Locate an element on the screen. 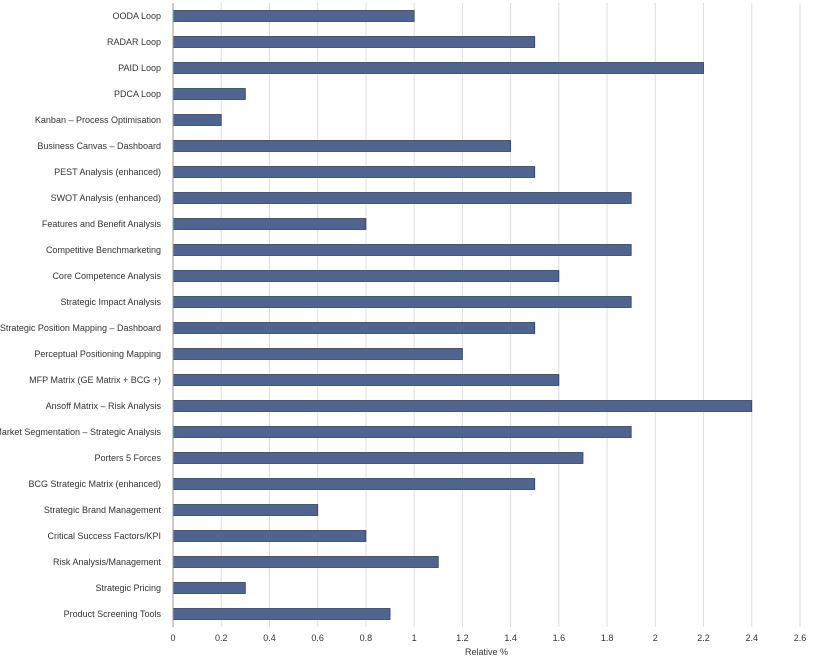 This screenshot has width=820, height=669. category-label: PAID Loop is located at coordinates (139, 68).